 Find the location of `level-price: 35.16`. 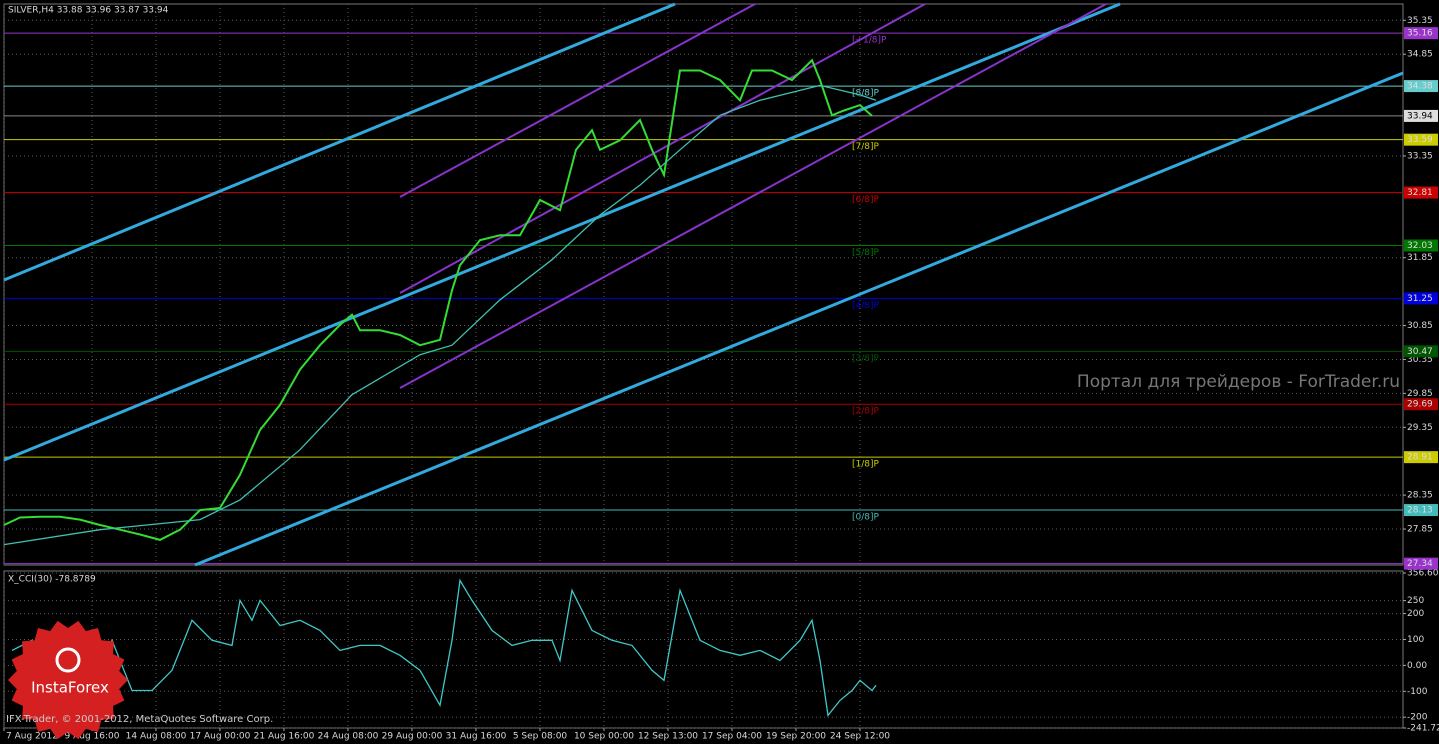

level-price: 35.16 is located at coordinates (1420, 34).